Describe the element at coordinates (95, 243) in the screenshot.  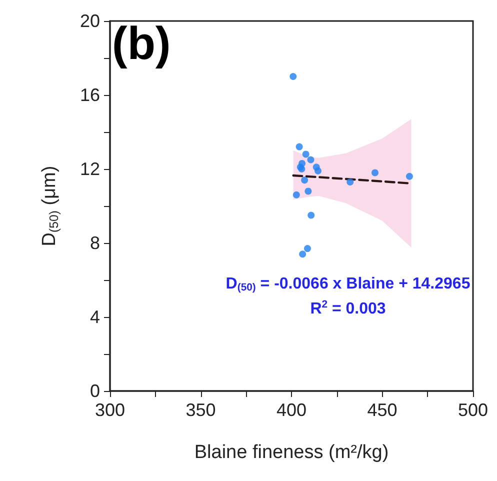
I see `y-tick-label: 8` at that location.